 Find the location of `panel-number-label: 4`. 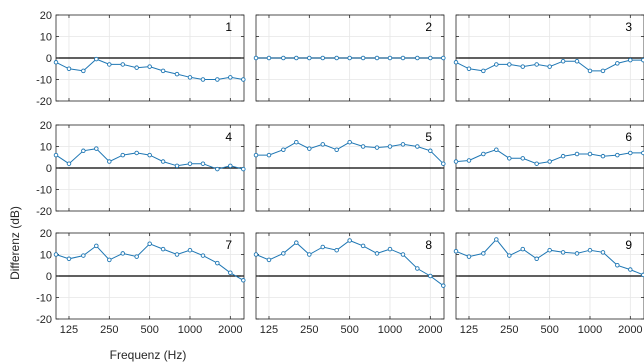

panel-number-label: 4 is located at coordinates (228, 137).